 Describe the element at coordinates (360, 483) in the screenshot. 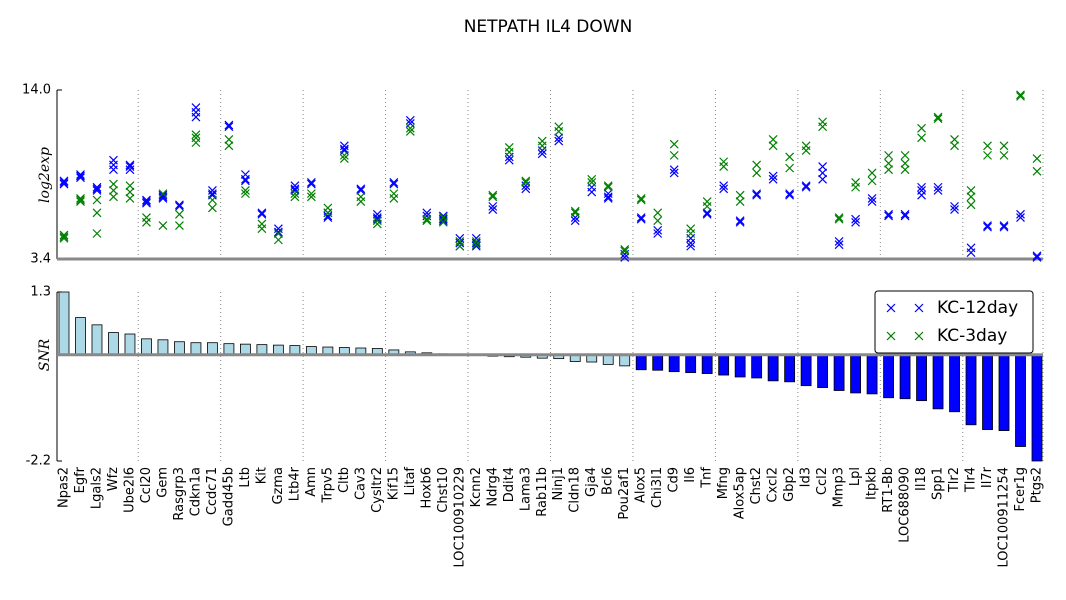

I see `x-tick-label: Cav3` at that location.